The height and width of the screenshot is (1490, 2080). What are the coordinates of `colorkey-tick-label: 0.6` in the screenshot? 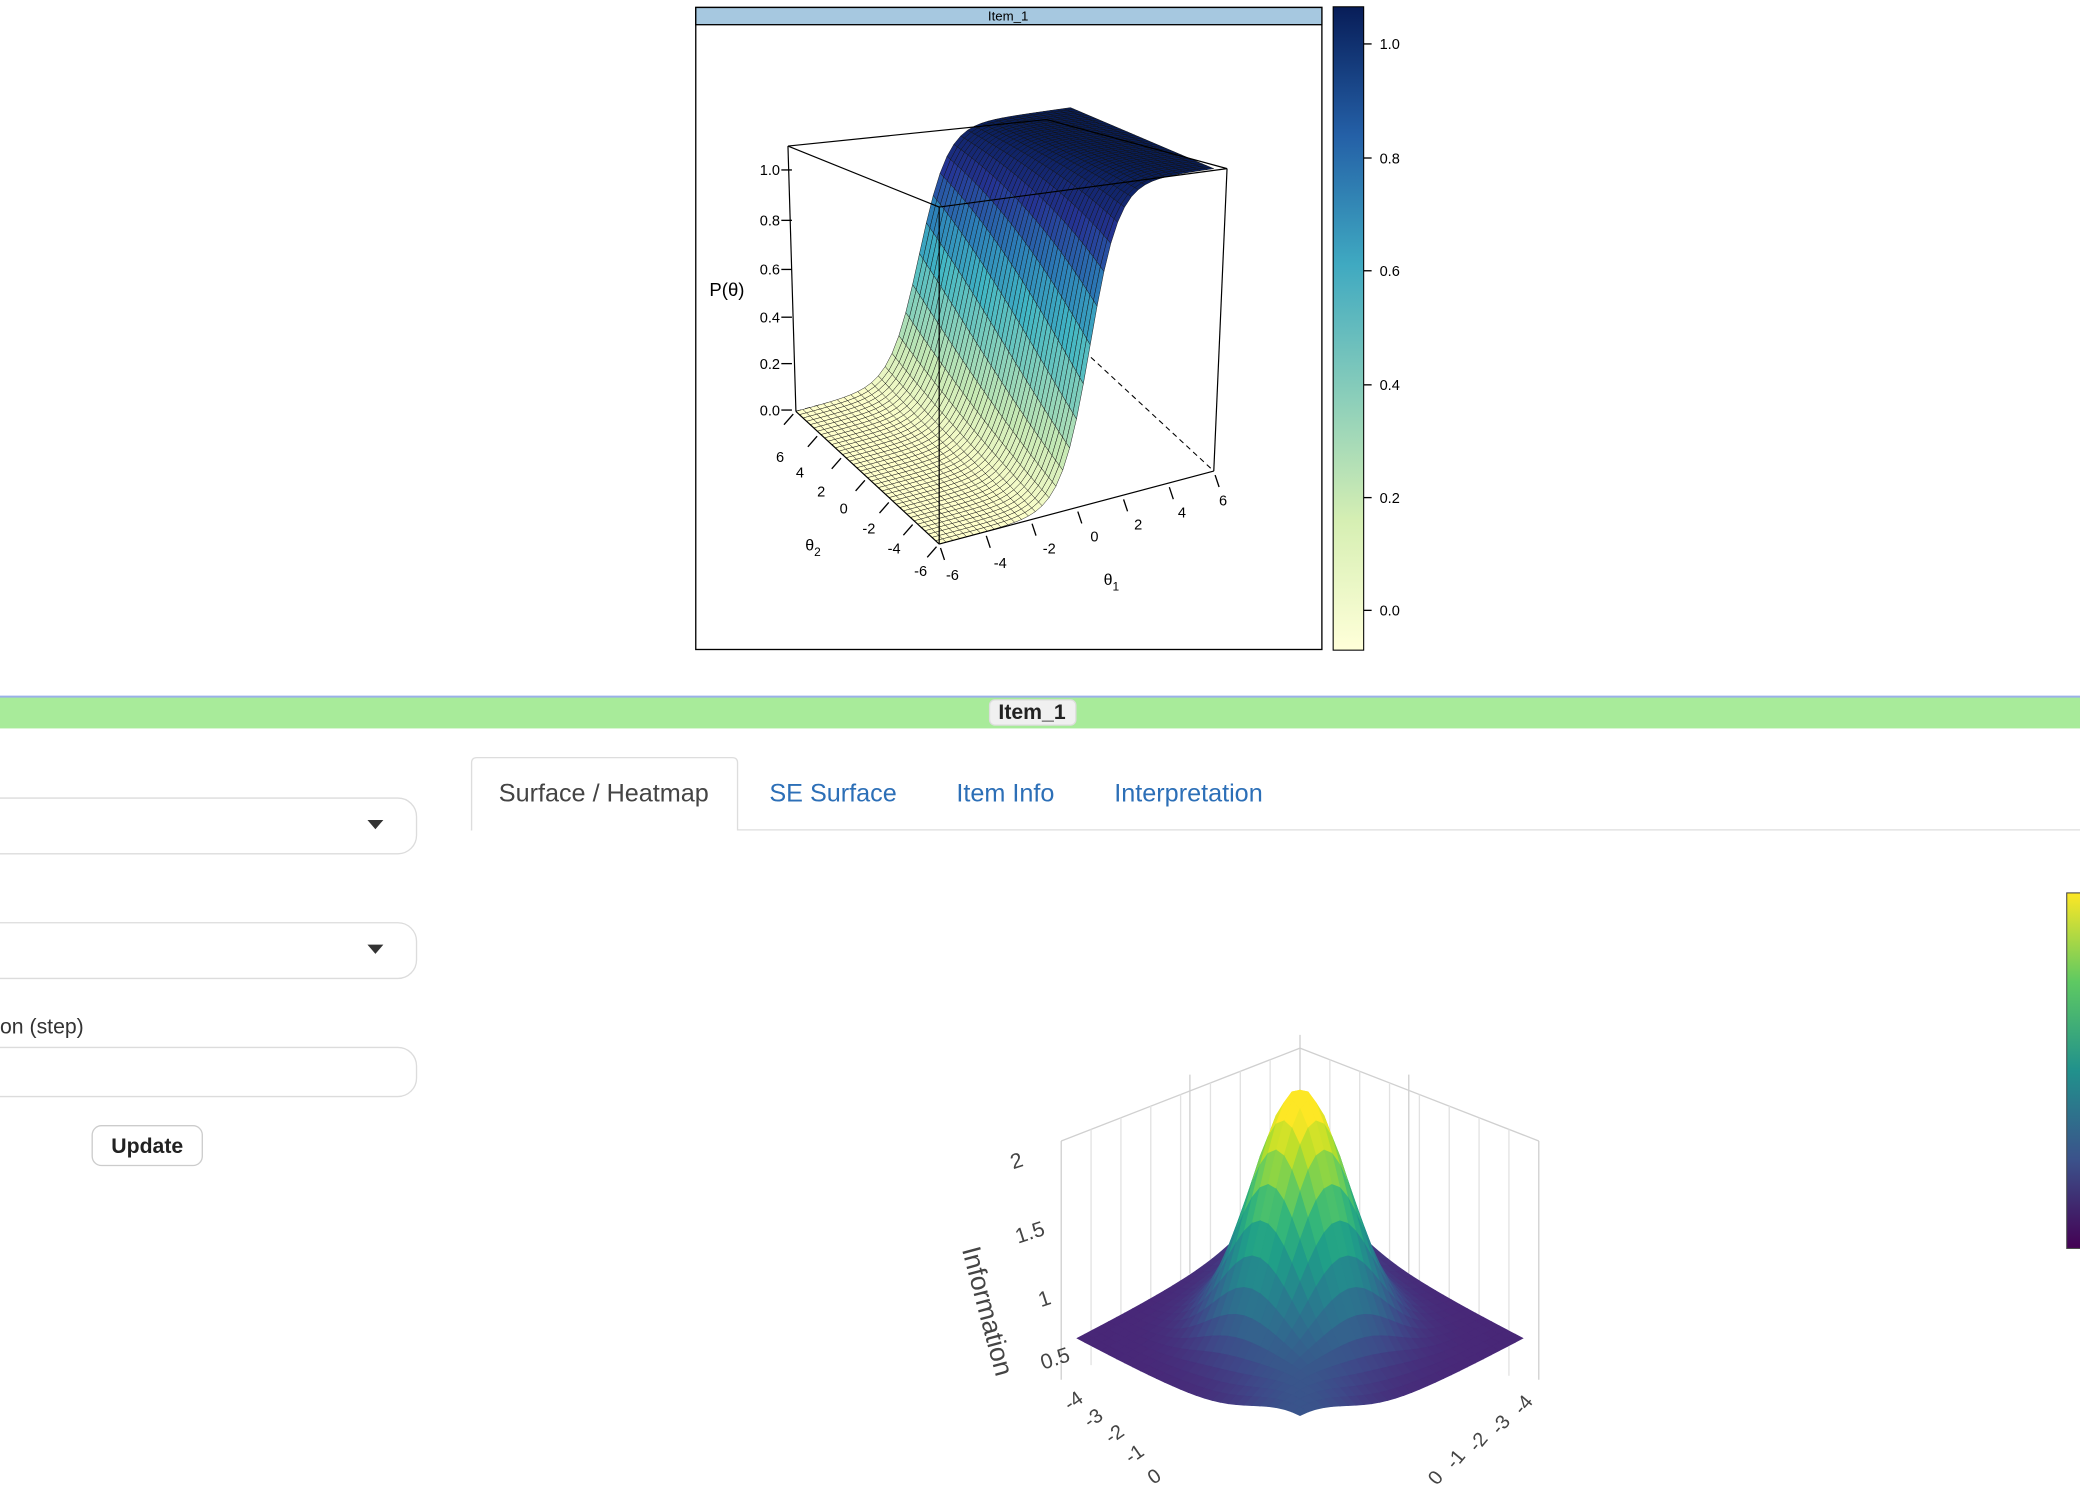 It's located at (1390, 272).